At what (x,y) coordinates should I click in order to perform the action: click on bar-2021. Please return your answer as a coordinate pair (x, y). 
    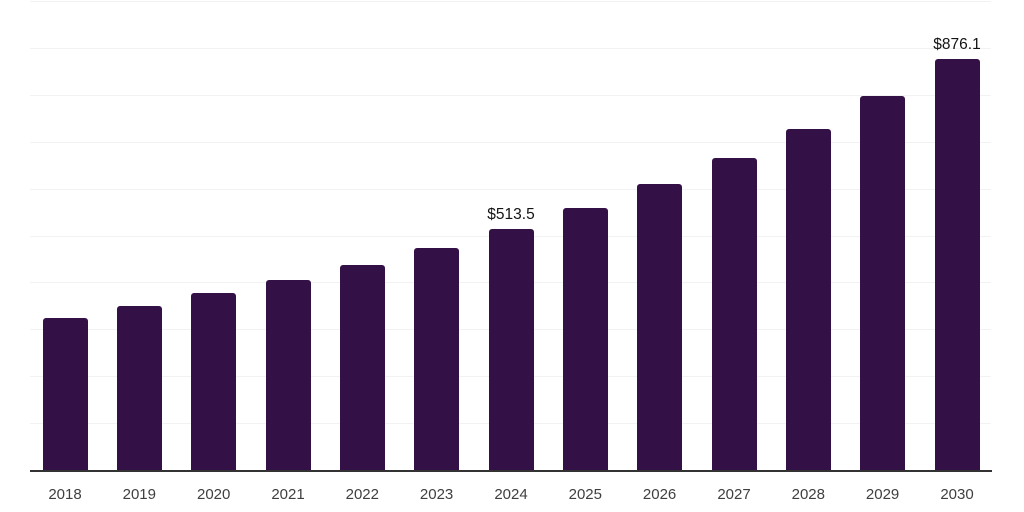
    Looking at the image, I should click on (288, 375).